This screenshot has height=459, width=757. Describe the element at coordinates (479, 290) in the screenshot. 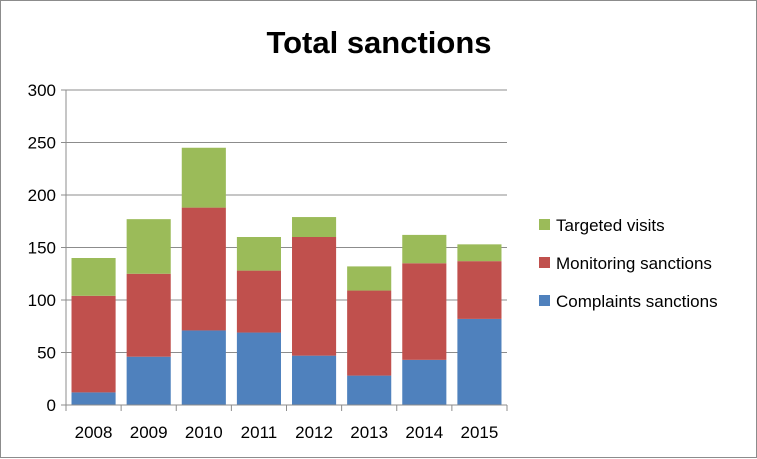

I see `bar-monitoring-sanctions-2015` at that location.